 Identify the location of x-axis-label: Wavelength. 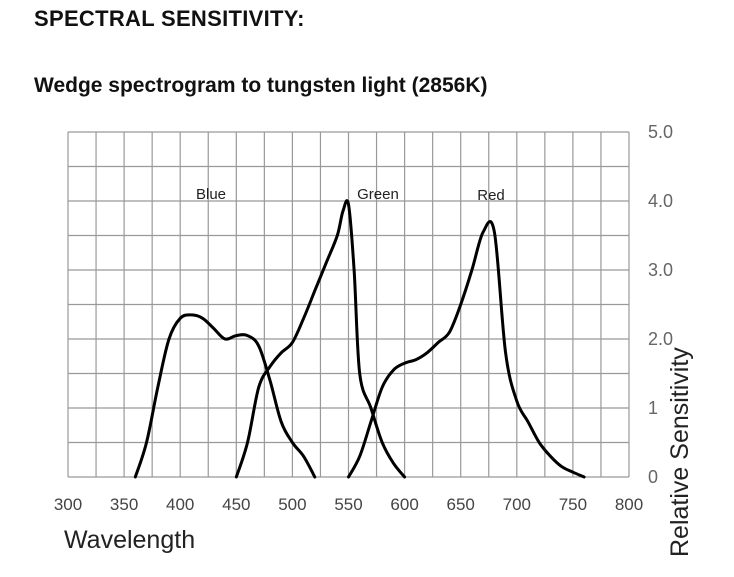
(129, 540).